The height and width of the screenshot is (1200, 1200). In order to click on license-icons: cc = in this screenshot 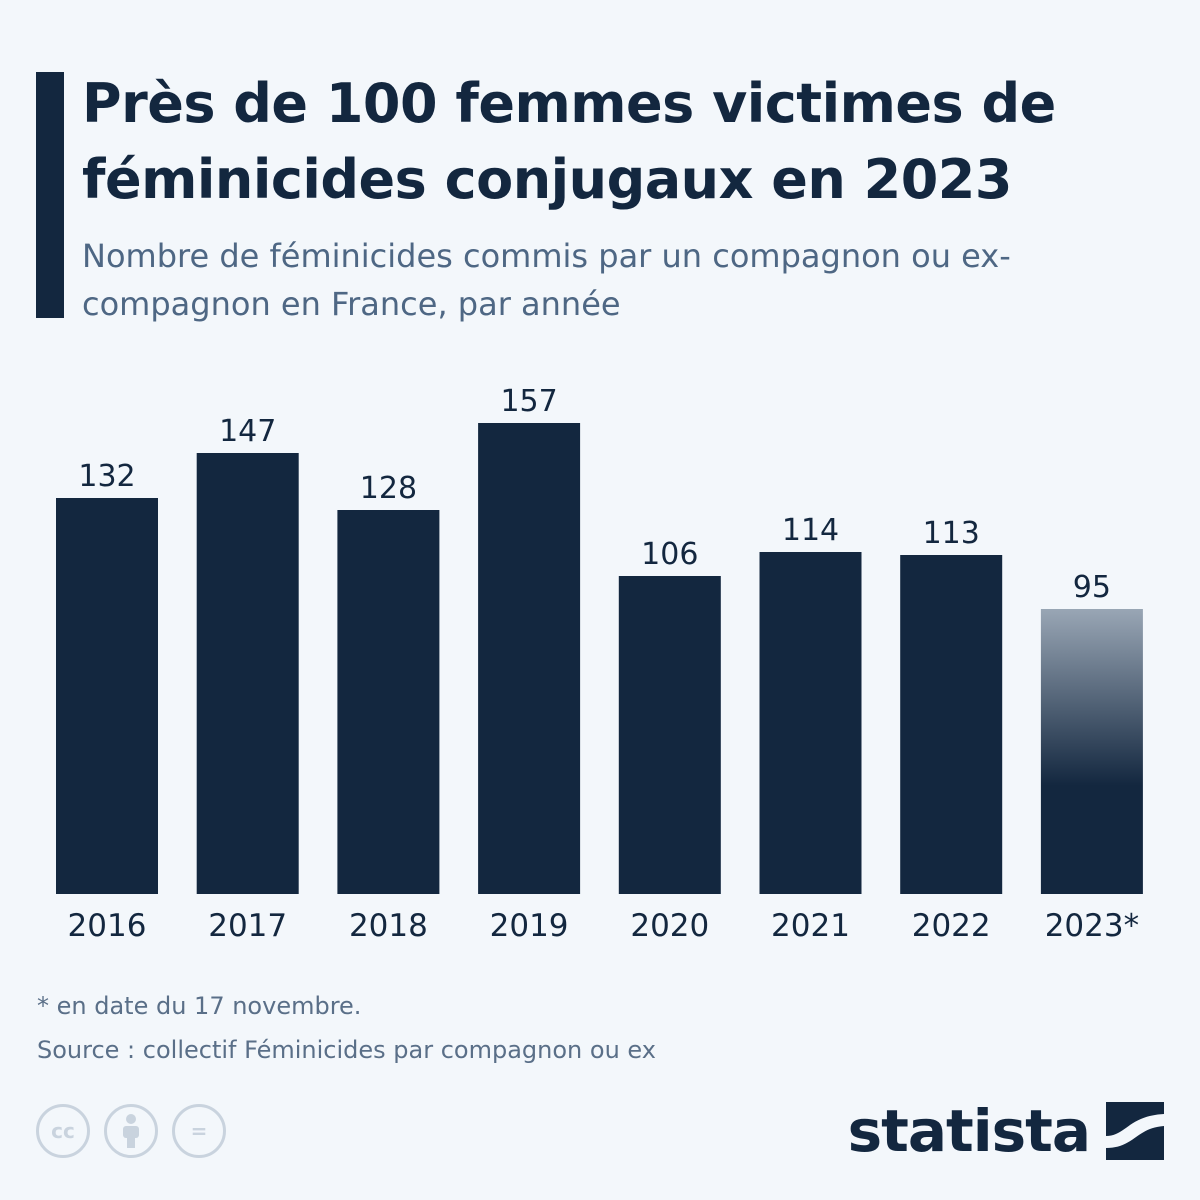, I will do `click(131, 1131)`.